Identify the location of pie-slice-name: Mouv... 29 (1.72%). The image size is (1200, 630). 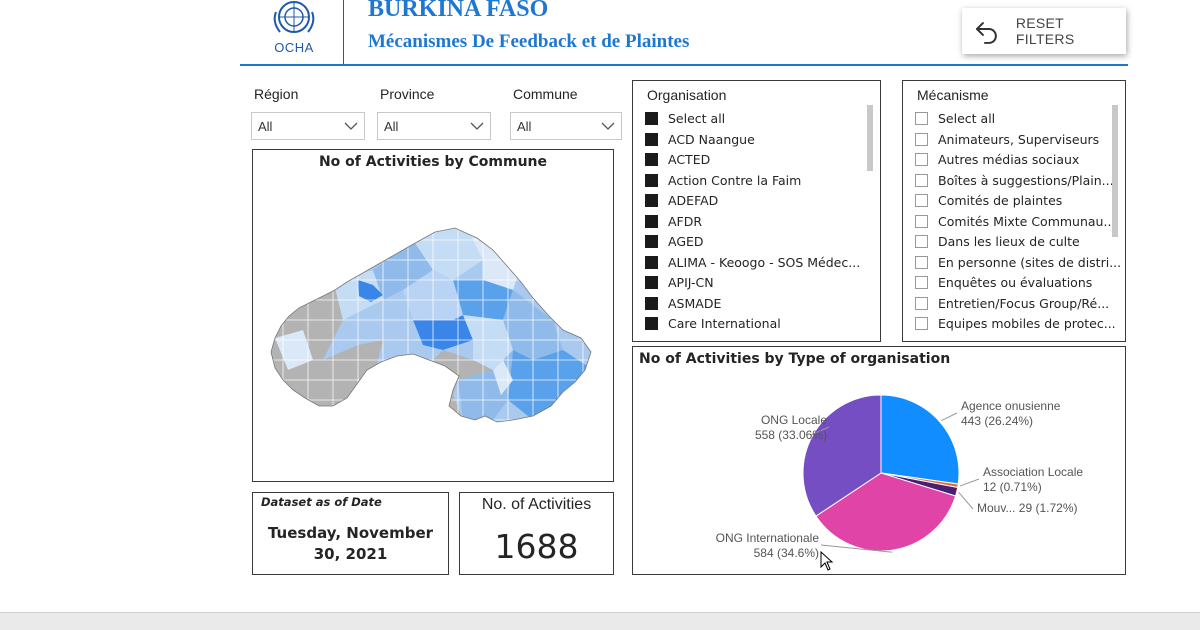
(1027, 508).